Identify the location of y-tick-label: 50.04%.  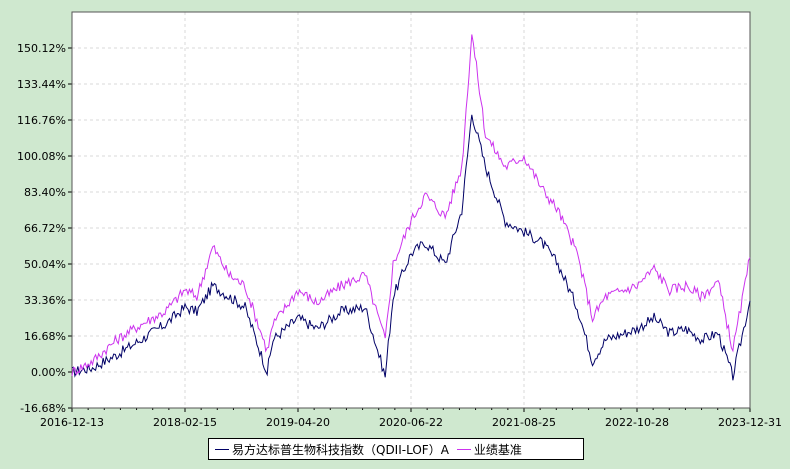
(45, 264).